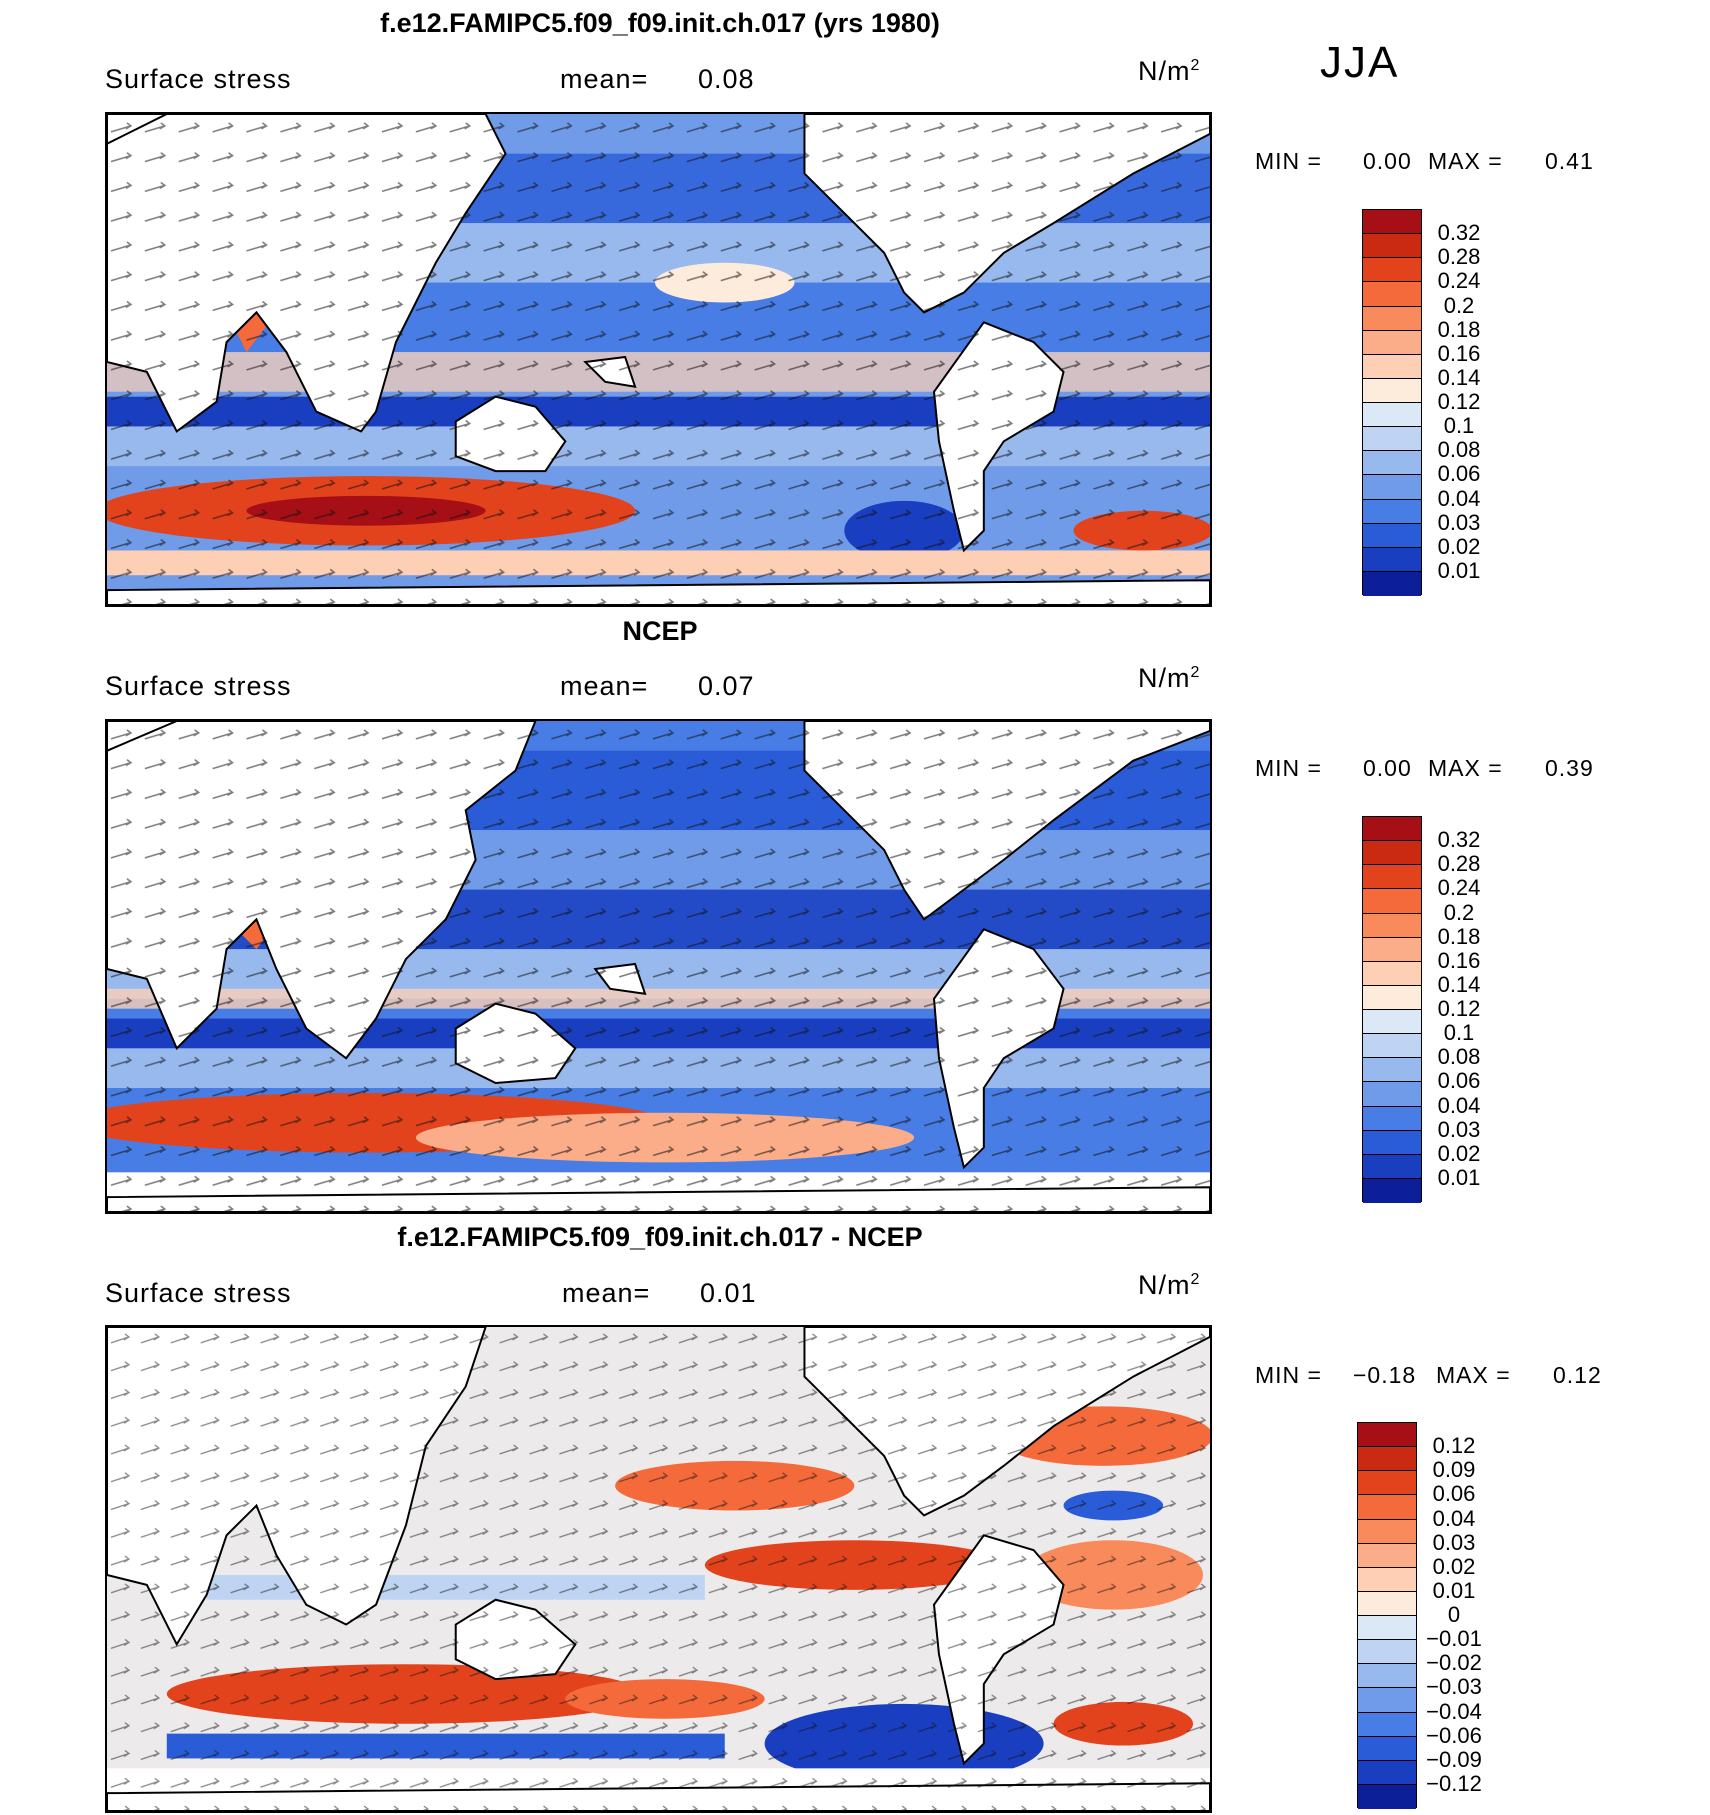 The height and width of the screenshot is (1815, 1710). Describe the element at coordinates (726, 686) in the screenshot. I see `panel-2-mean-value: 0.07` at that location.